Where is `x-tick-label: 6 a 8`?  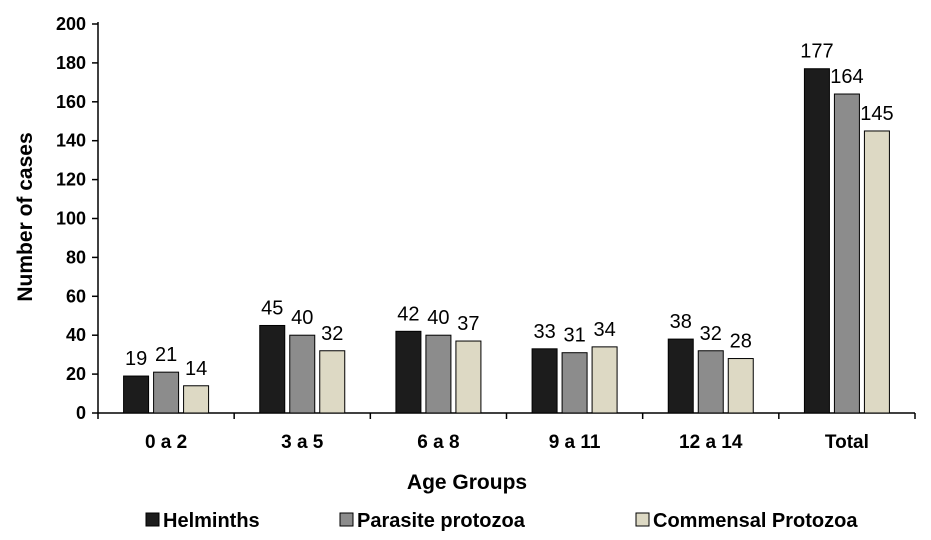
x-tick-label: 6 a 8 is located at coordinates (438, 442).